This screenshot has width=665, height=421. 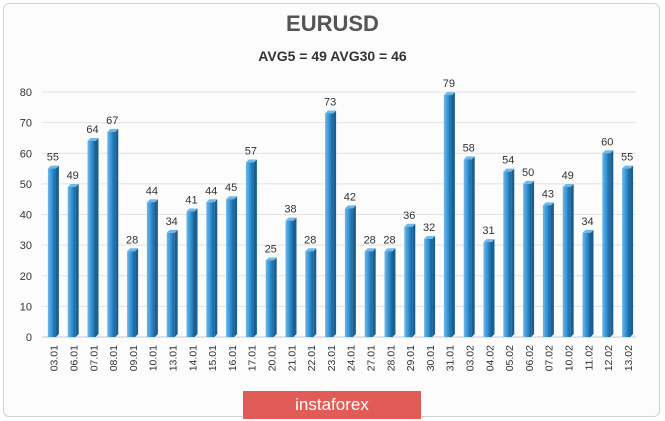 I want to click on data-label: 67, so click(x=112, y=121).